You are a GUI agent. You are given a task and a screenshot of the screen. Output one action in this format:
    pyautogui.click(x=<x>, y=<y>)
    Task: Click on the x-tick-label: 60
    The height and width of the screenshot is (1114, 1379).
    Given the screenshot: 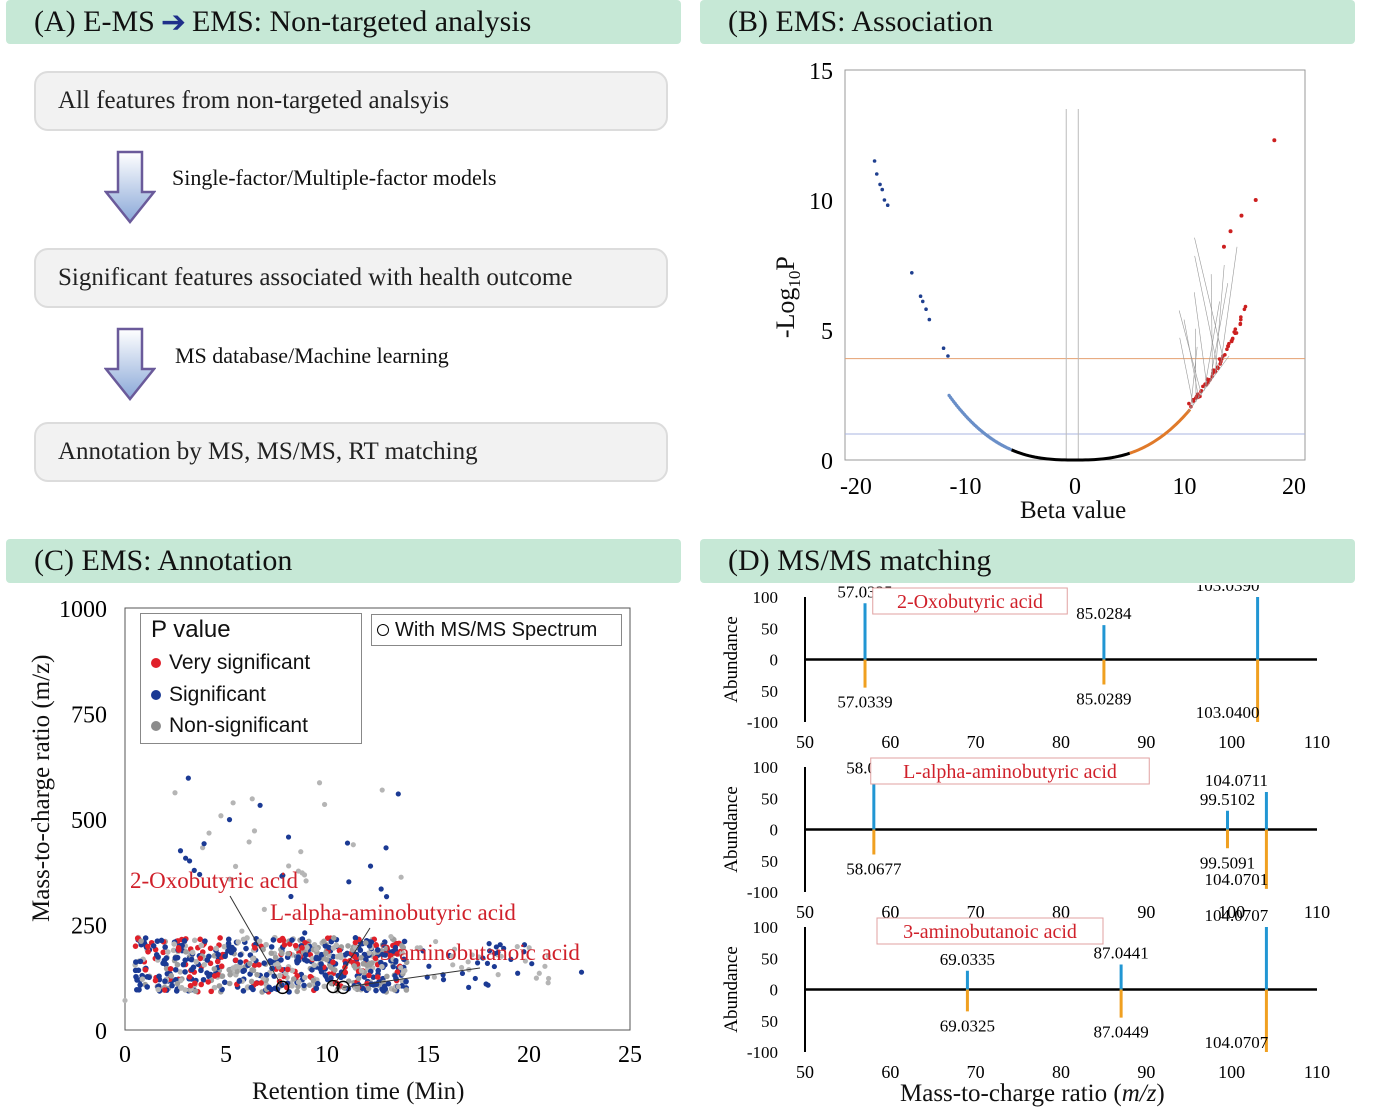 What is the action you would take?
    pyautogui.click(x=890, y=1072)
    